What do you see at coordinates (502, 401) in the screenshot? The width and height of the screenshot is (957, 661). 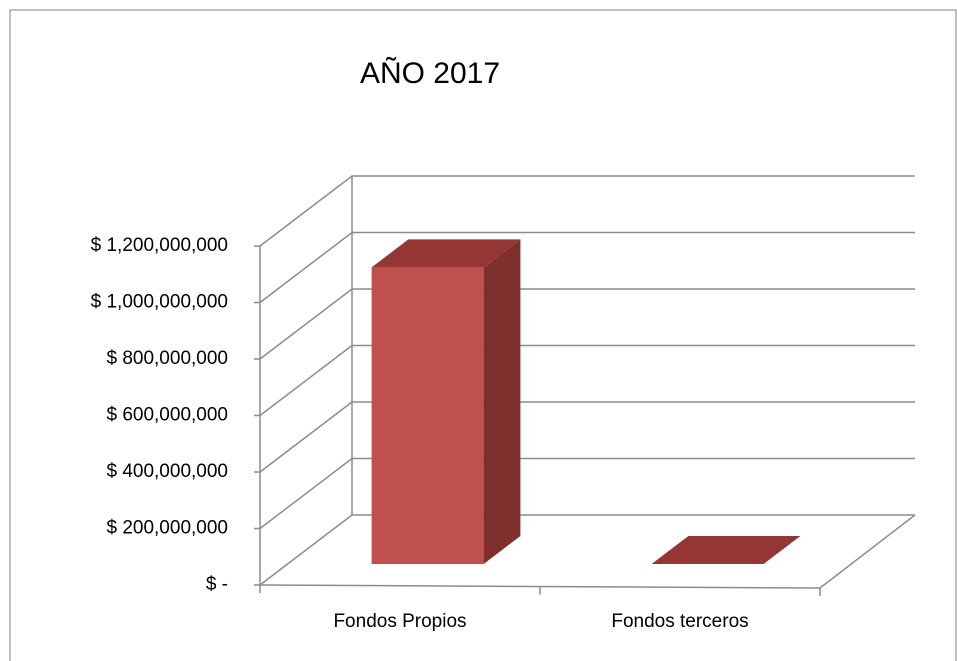 I see `bar-side` at bounding box center [502, 401].